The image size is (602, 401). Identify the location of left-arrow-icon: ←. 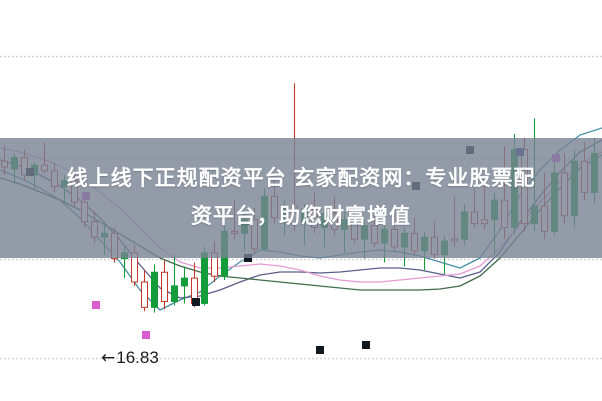
(108, 358).